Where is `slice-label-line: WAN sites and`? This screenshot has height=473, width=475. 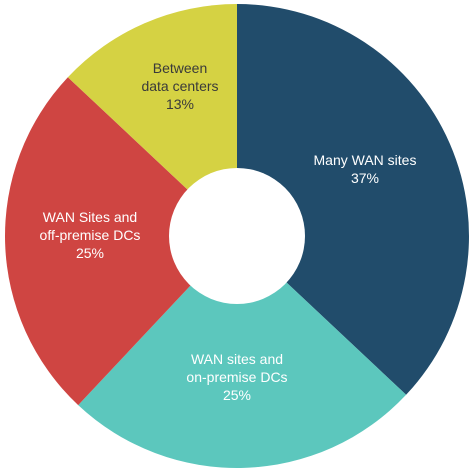
slice-label-line: WAN sites and is located at coordinates (237, 359).